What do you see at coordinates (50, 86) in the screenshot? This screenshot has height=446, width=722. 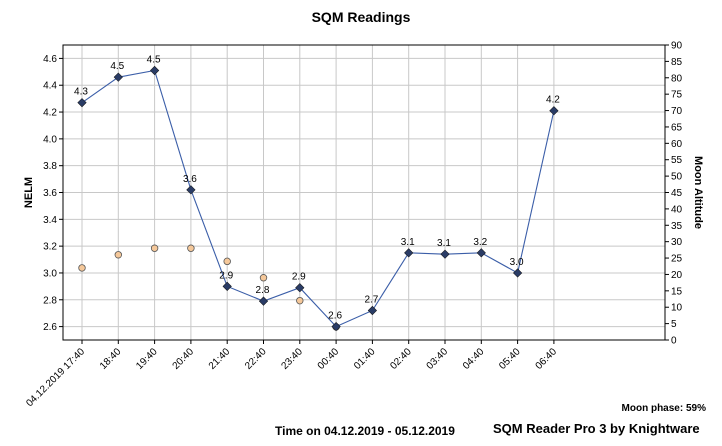 I see `y-tick-label: 4.4` at bounding box center [50, 86].